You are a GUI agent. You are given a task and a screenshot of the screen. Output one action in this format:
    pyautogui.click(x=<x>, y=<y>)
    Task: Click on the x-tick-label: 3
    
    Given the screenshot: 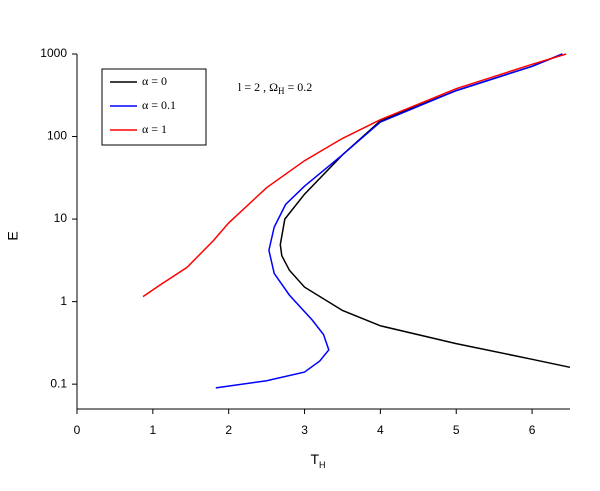 What is the action you would take?
    pyautogui.click(x=304, y=430)
    